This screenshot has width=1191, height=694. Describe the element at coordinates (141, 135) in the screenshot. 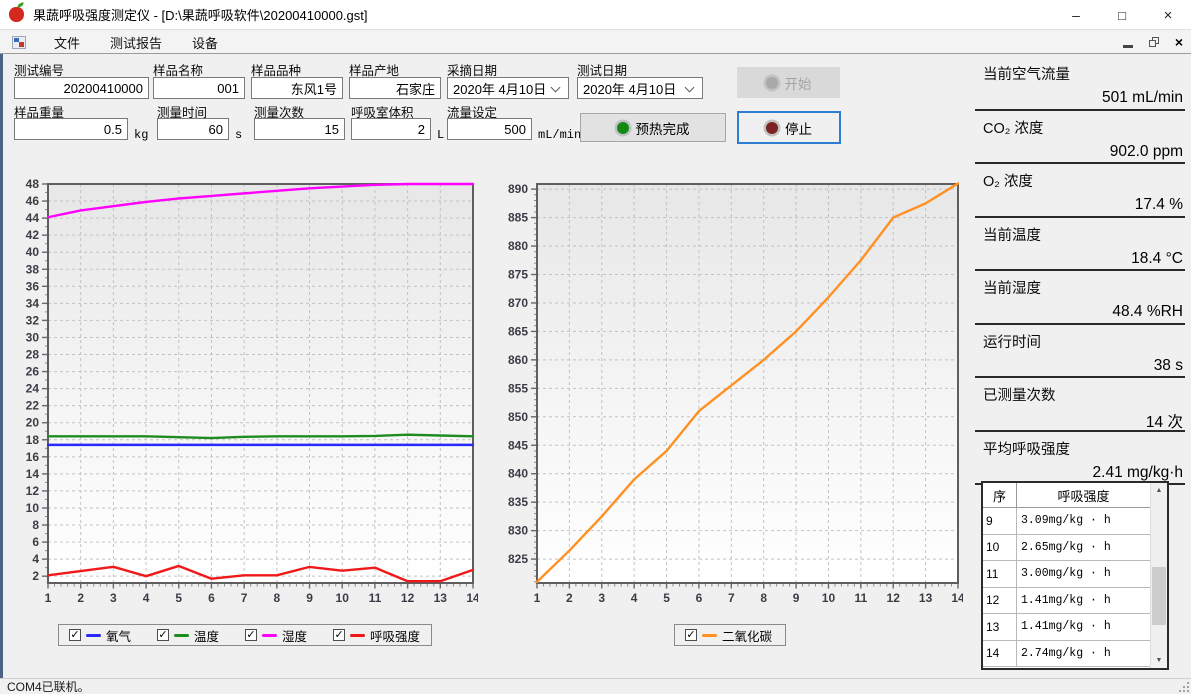

I see `sample-weight-unit: kg` at that location.